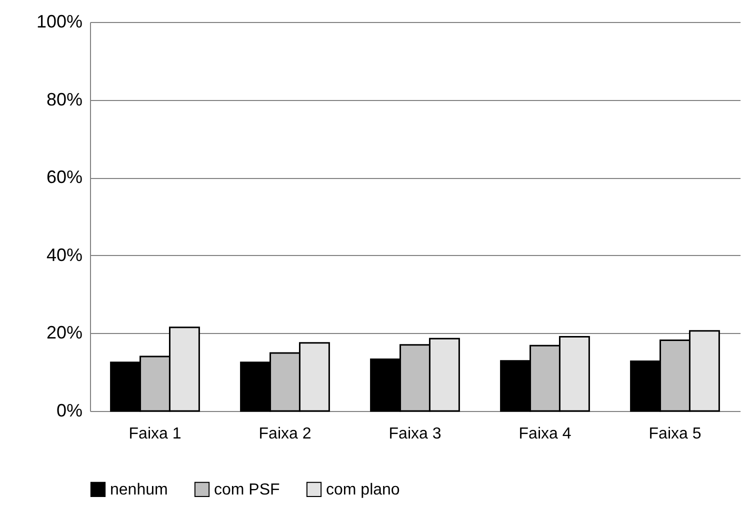 This screenshot has width=741, height=510. I want to click on y-tick-label: 80%, so click(64, 99).